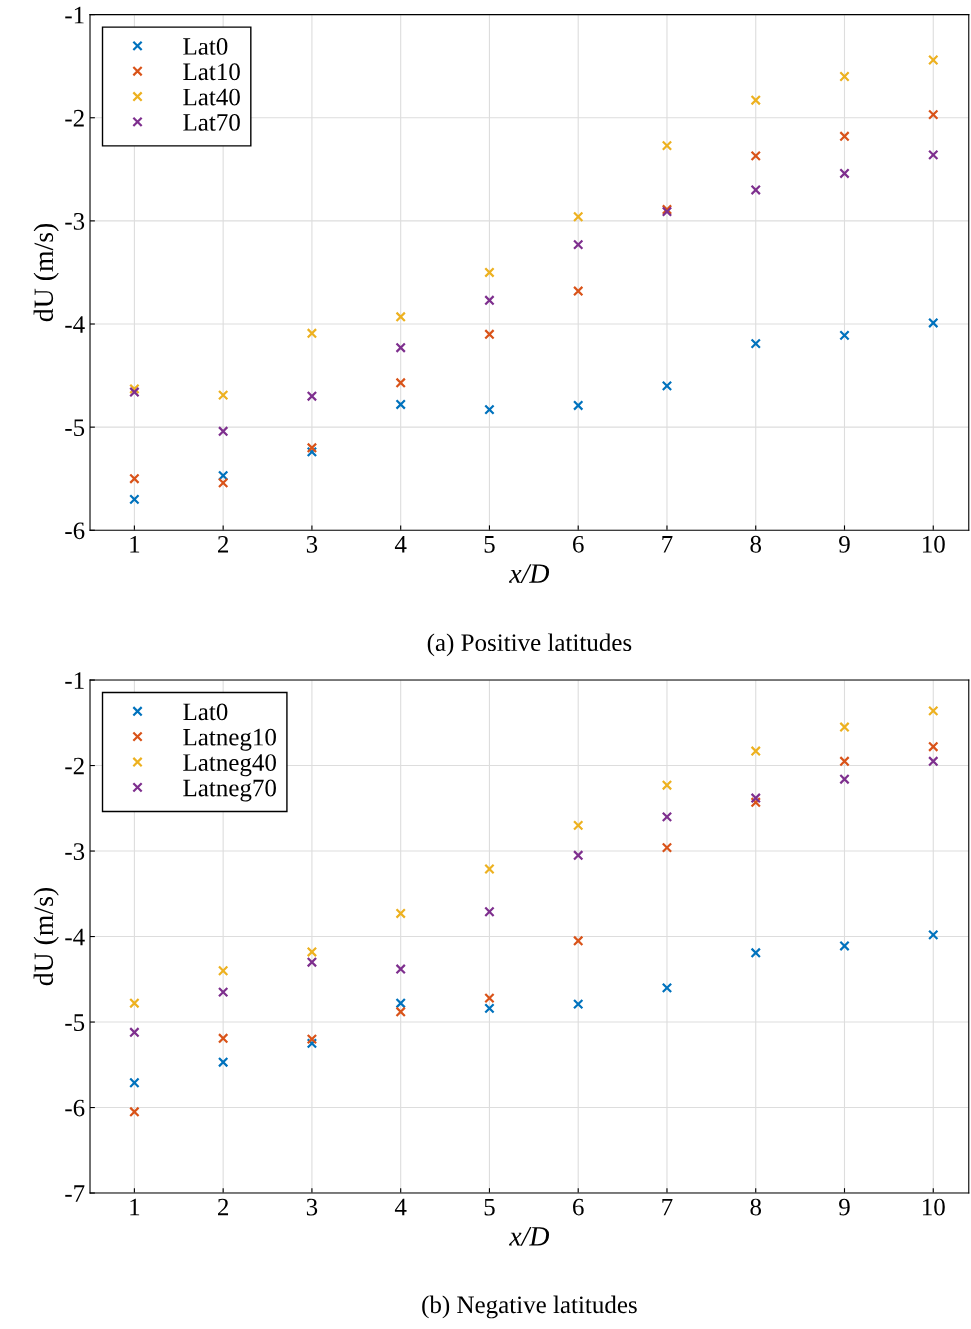 The image size is (971, 1329). What do you see at coordinates (529, 1307) in the screenshot?
I see `text: (b) Negative latitudes` at bounding box center [529, 1307].